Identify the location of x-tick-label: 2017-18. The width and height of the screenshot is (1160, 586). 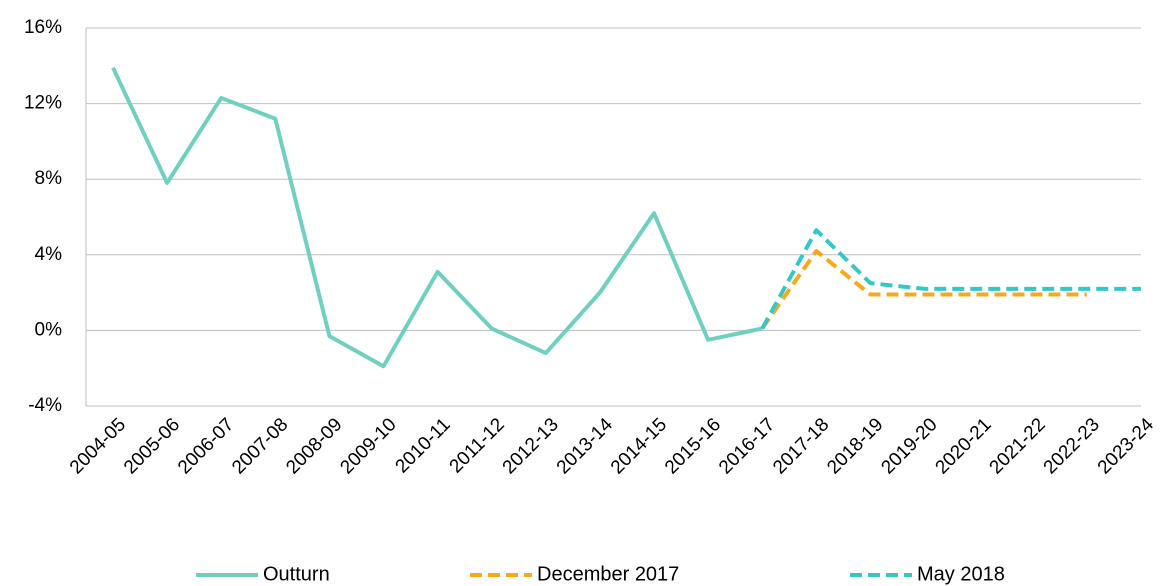
(801, 446).